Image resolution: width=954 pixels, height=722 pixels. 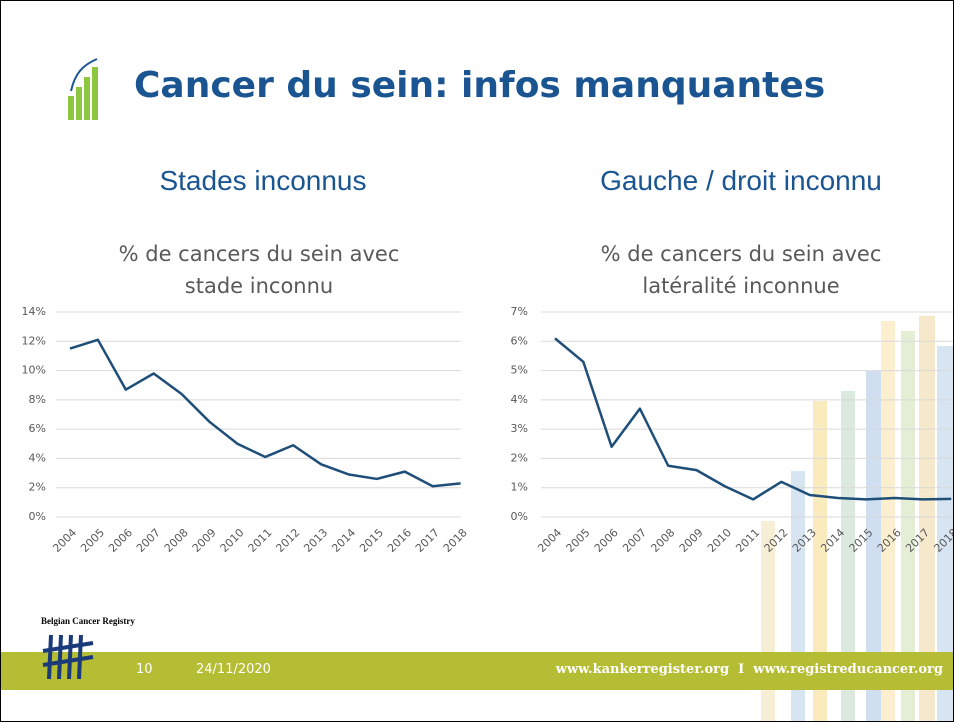 What do you see at coordinates (519, 370) in the screenshot?
I see `y-tick-label: 5%` at bounding box center [519, 370].